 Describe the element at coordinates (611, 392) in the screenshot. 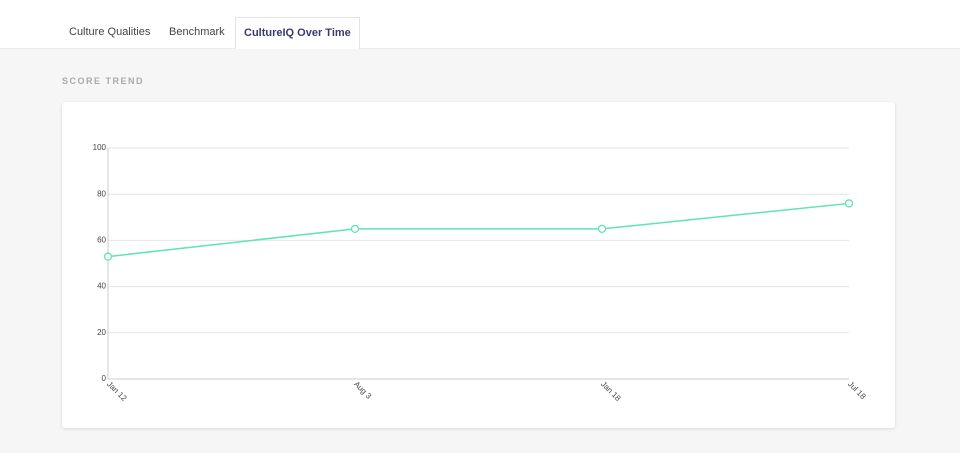

I see `x-tick-label: Jan 18` at that location.